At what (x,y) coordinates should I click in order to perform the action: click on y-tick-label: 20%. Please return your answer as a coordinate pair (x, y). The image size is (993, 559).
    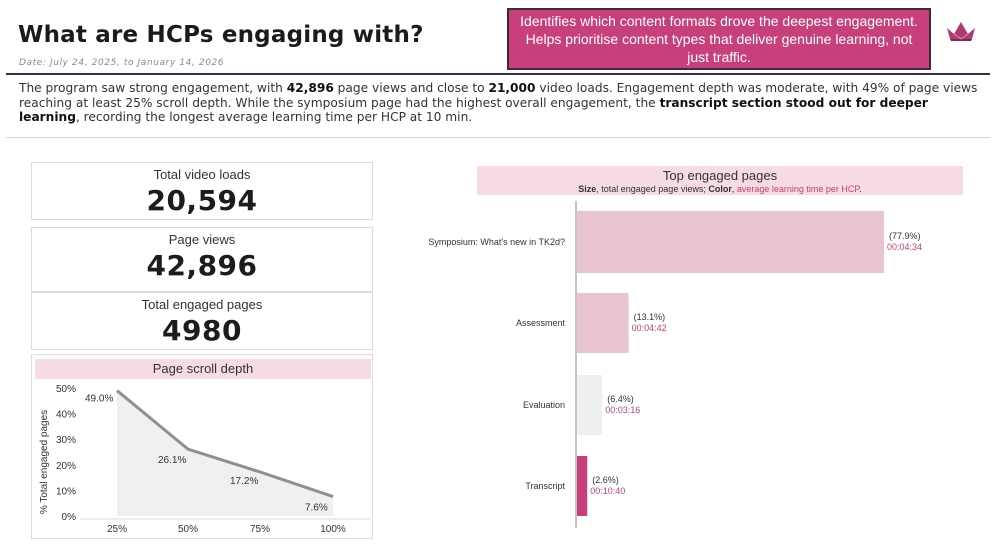
    Looking at the image, I should click on (66, 466).